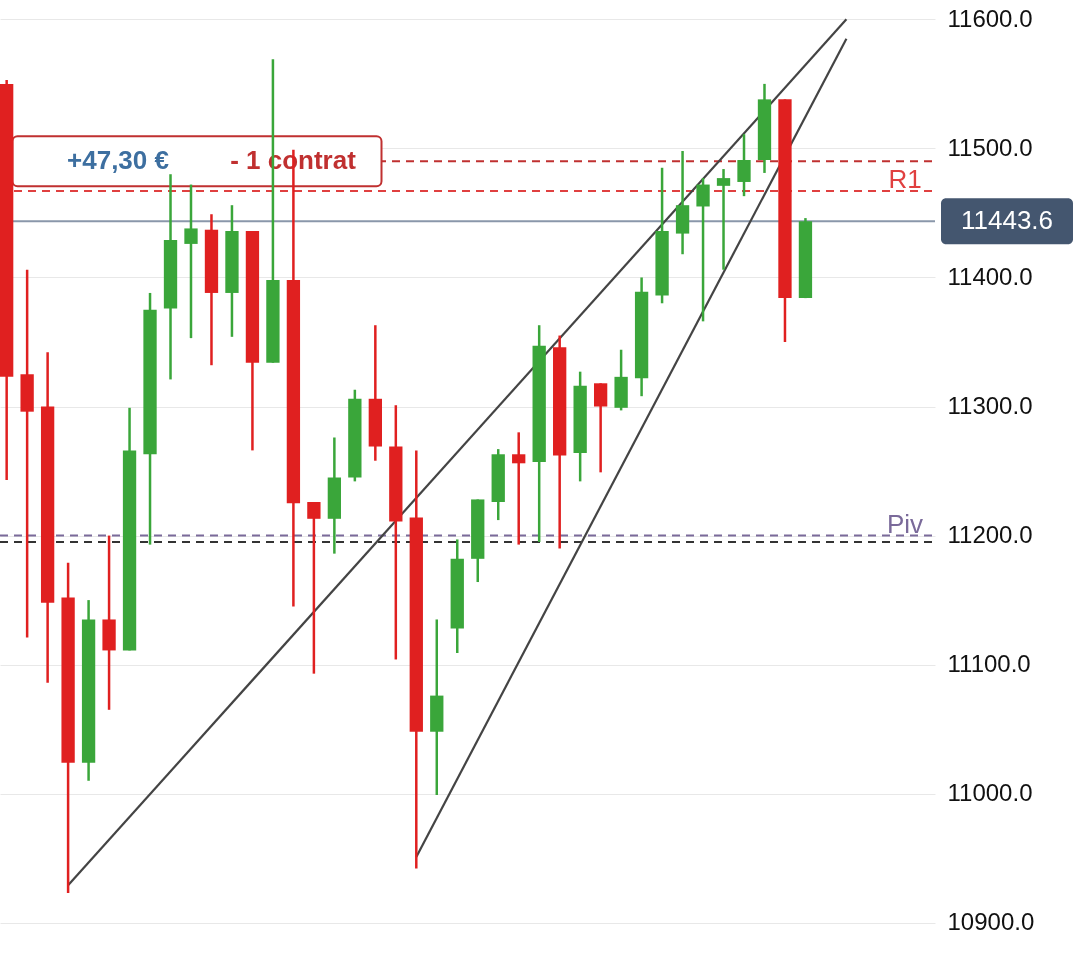  Describe the element at coordinates (990, 535) in the screenshot. I see `y-tick-label: 11200.0` at that location.